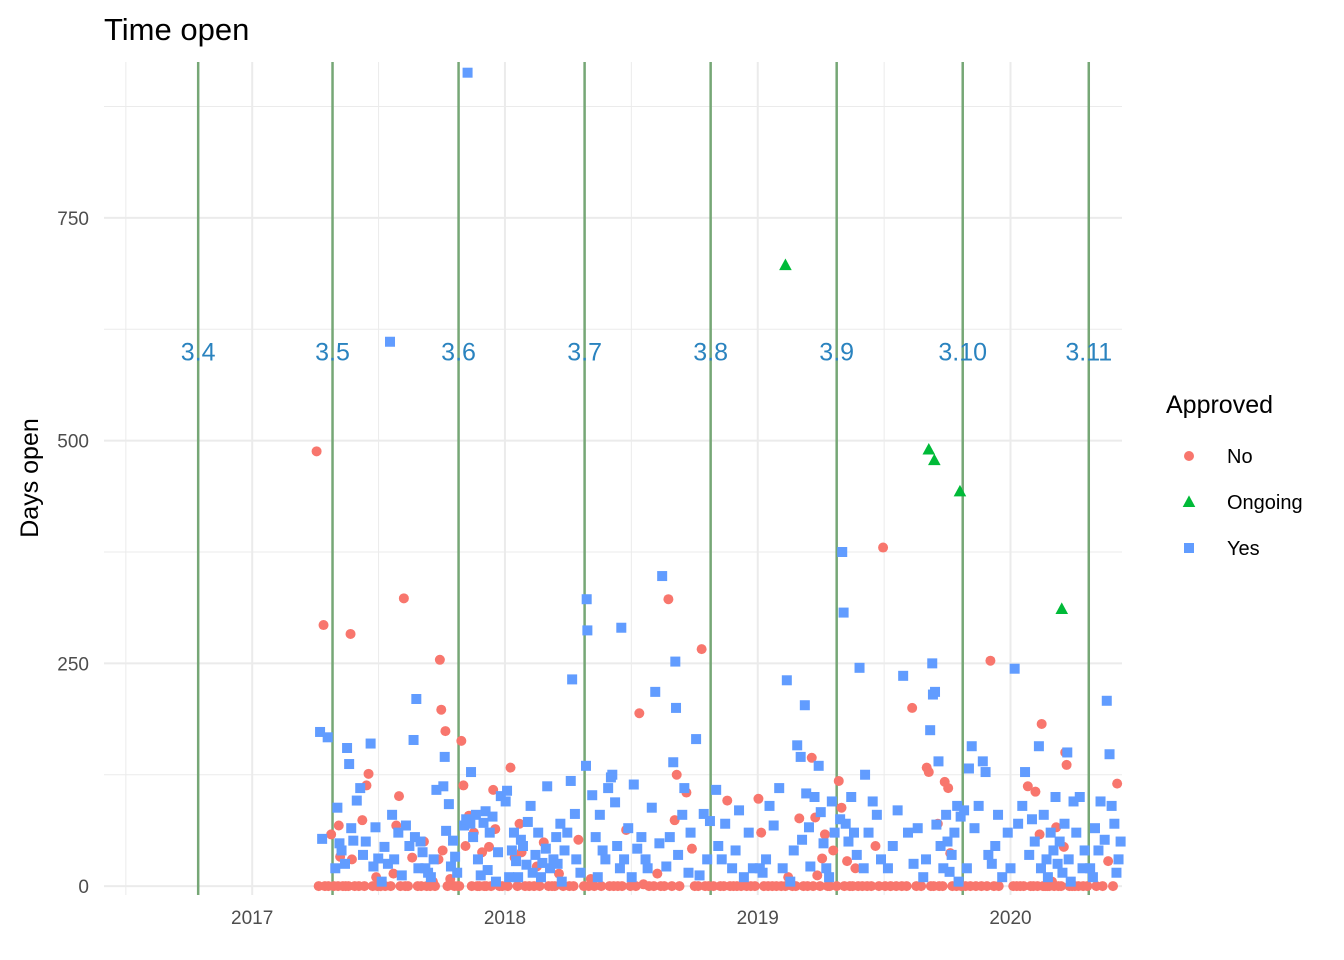  What do you see at coordinates (960, 490) in the screenshot?
I see `point-ongoing` at bounding box center [960, 490].